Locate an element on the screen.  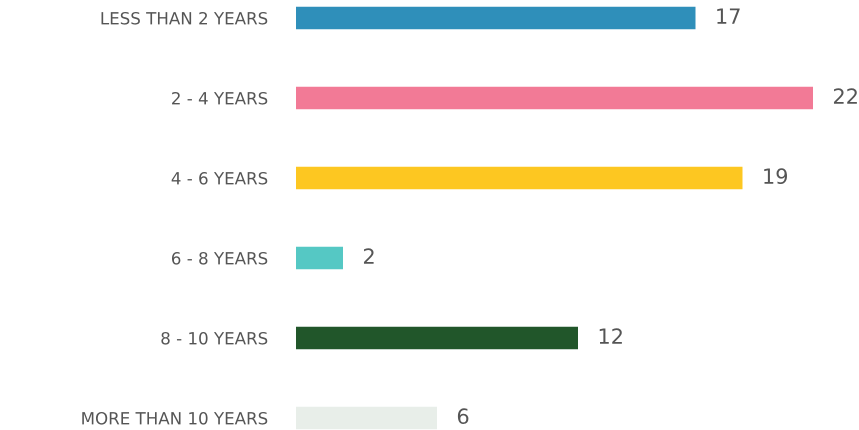
y-tick-label: MORE THAN 10 YEARS is located at coordinates (175, 418).